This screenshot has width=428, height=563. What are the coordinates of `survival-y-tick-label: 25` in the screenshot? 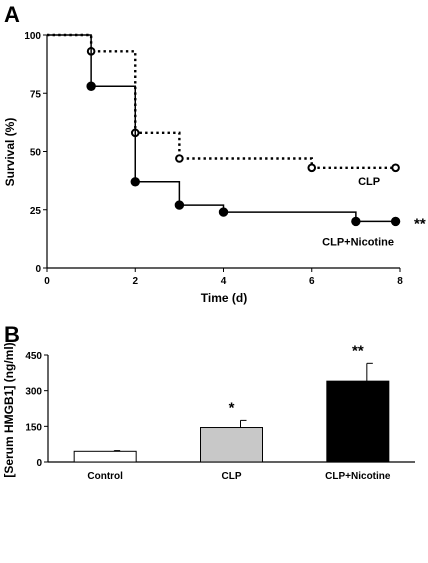 It's located at (36, 211).